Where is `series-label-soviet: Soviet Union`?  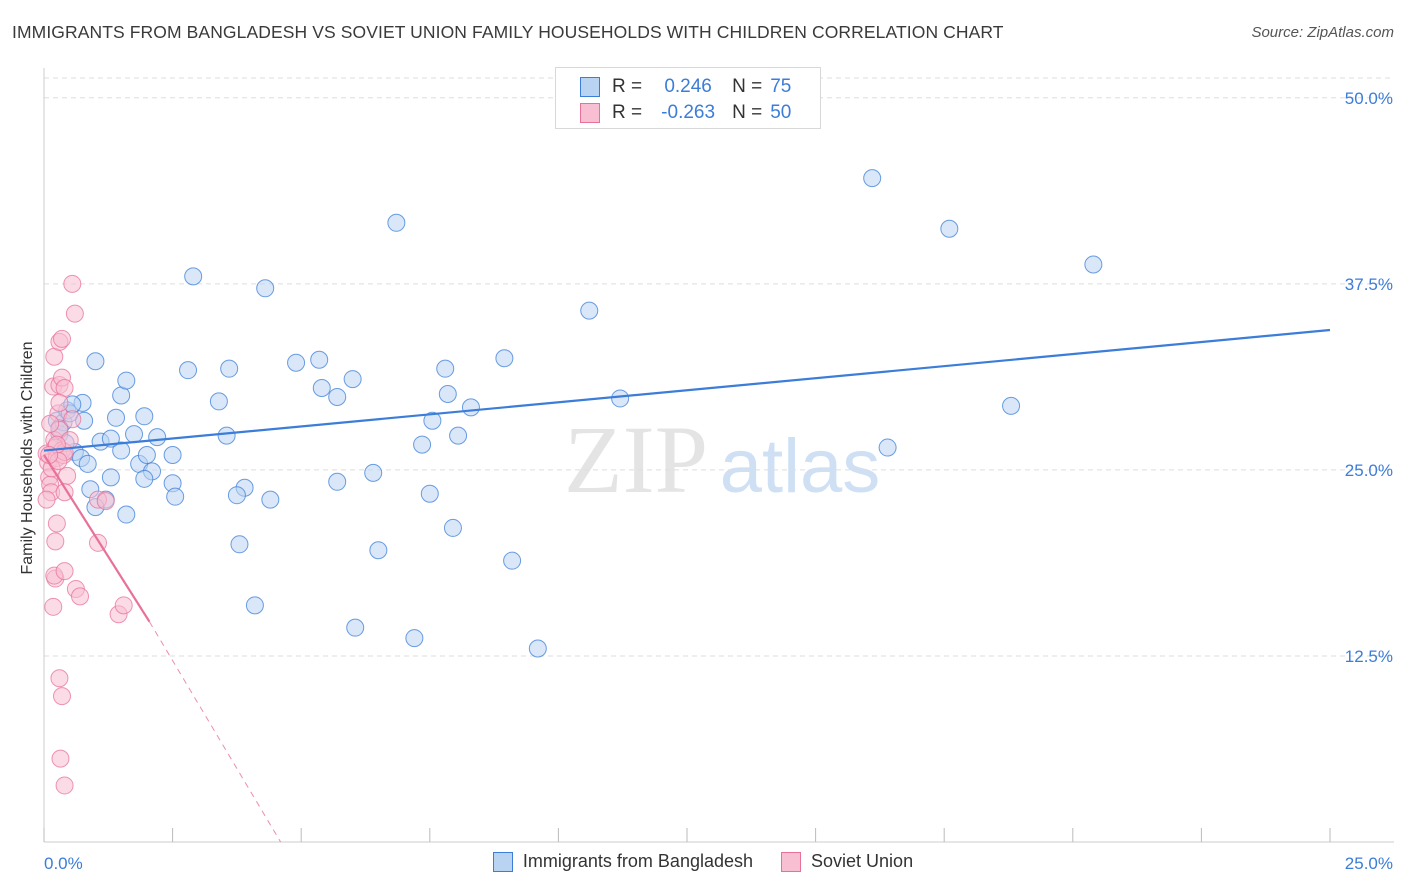 series-label-soviet: Soviet Union is located at coordinates (862, 861).